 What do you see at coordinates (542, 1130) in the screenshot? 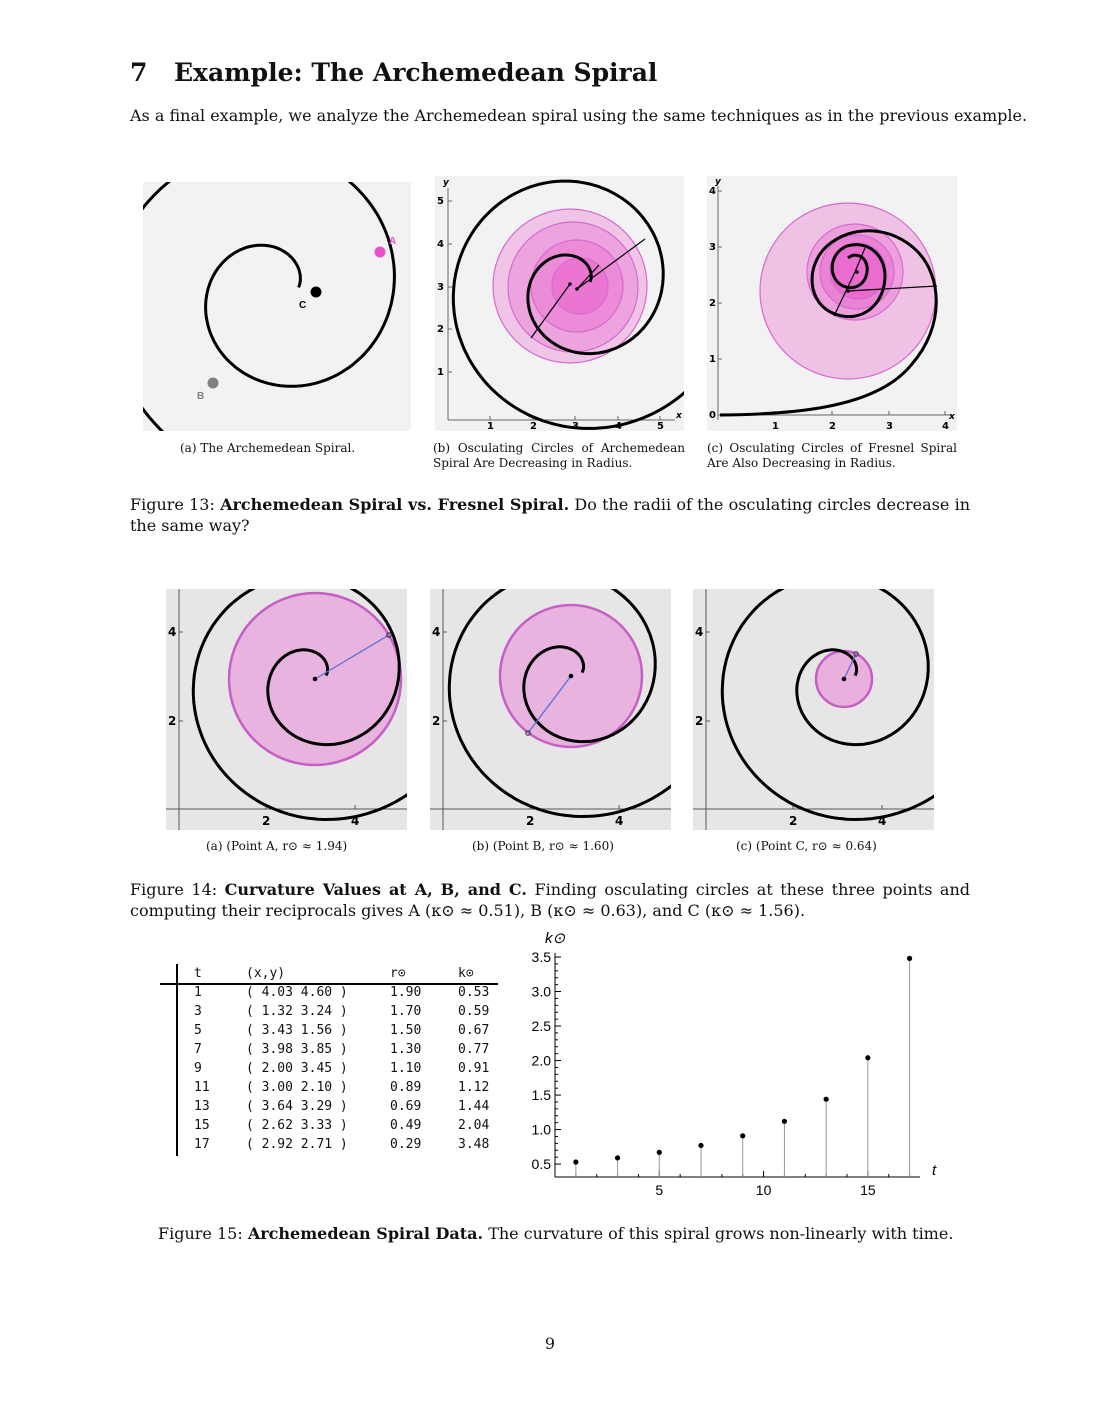
I see `y-tick-label: 1.0` at bounding box center [542, 1130].